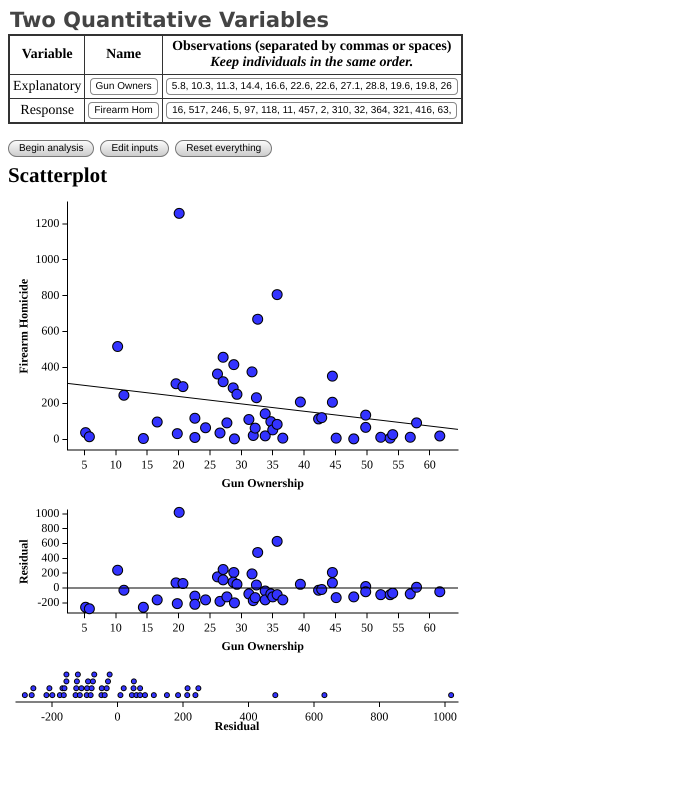  Describe the element at coordinates (170, 20) in the screenshot. I see `text: Two Quantitative Variables` at that location.